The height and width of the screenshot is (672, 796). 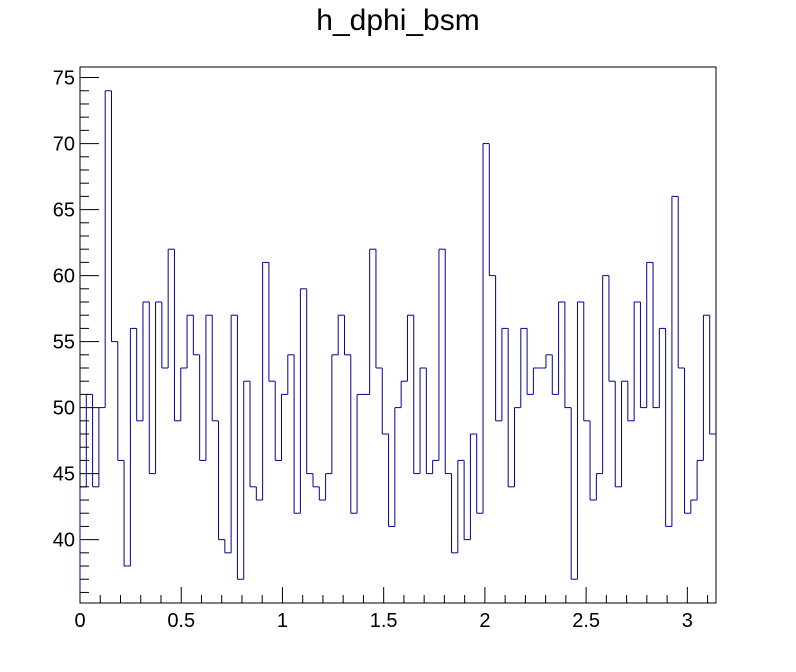 What do you see at coordinates (484, 621) in the screenshot?
I see `x-tick-label: 2` at bounding box center [484, 621].